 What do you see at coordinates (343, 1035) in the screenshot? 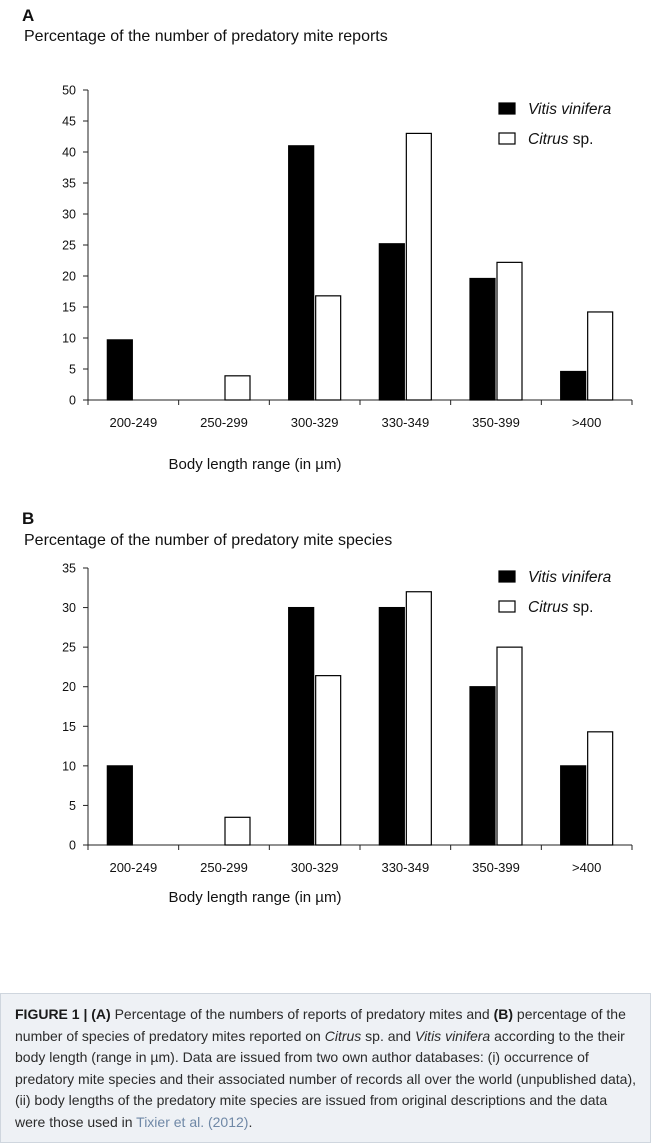
I see `caption-citrus: Citrus` at bounding box center [343, 1035].